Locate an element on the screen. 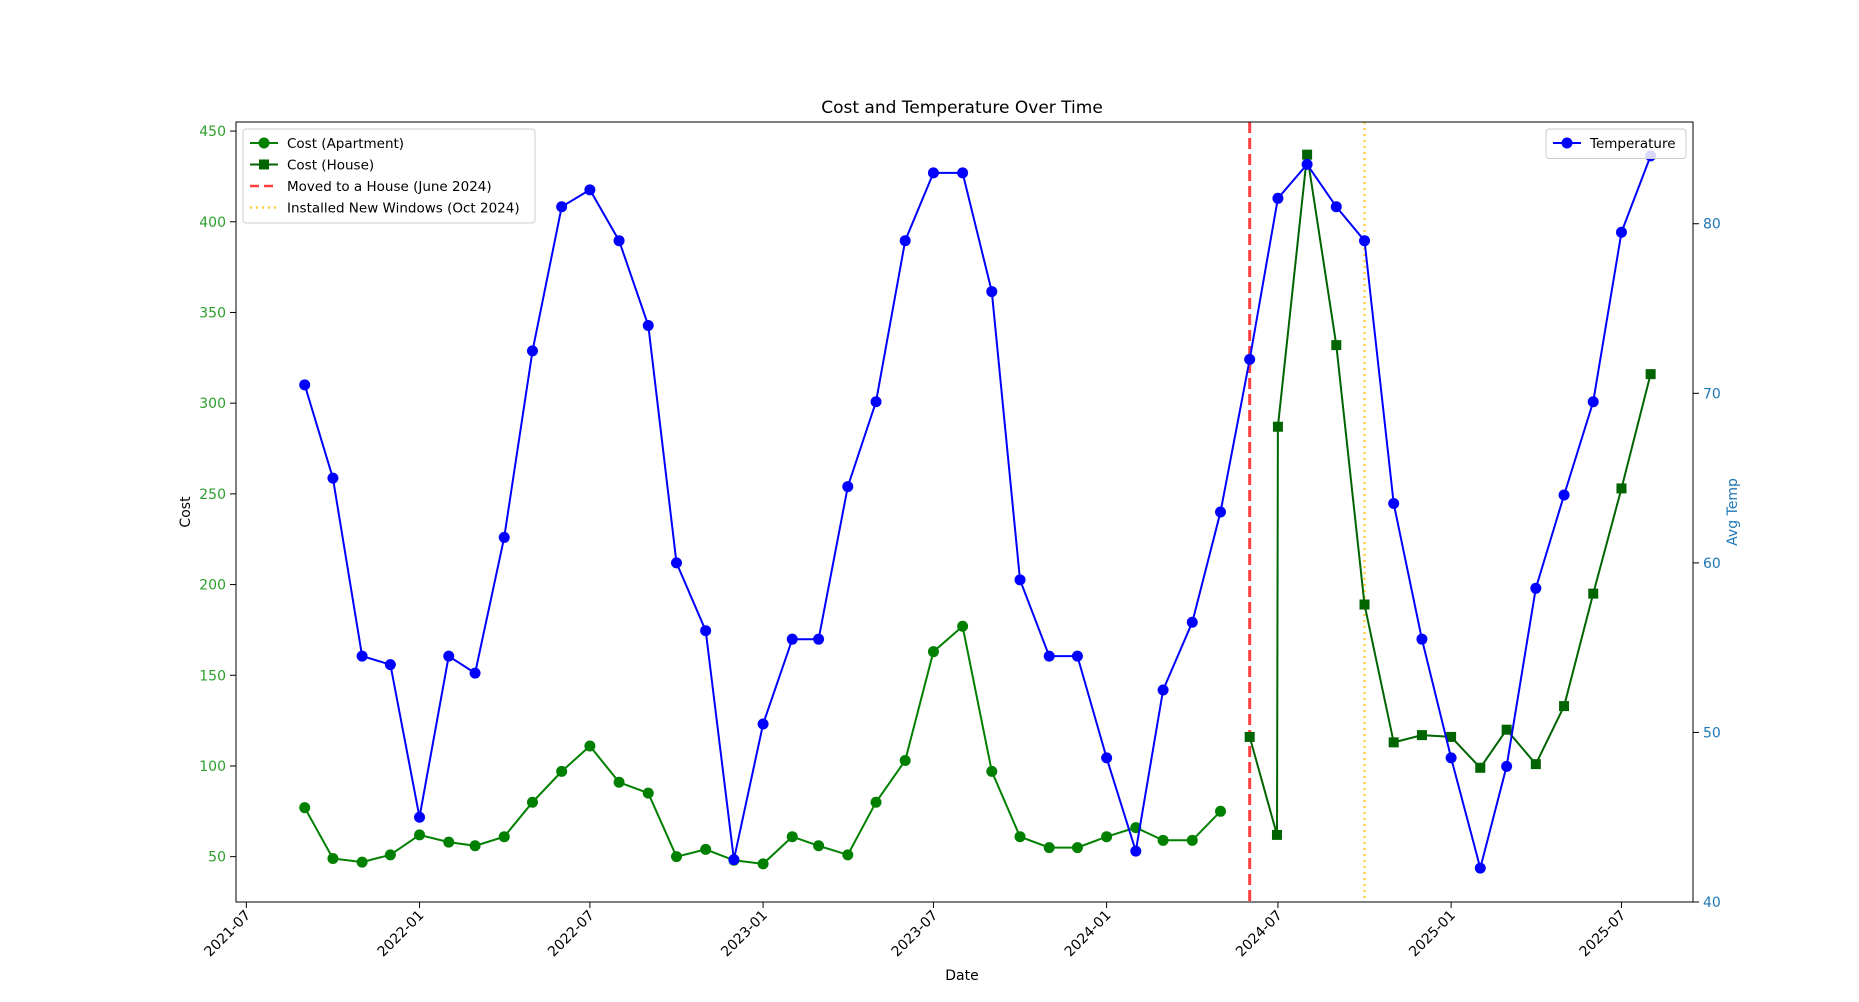  x-tick-label: 2023-01 is located at coordinates (744, 934).